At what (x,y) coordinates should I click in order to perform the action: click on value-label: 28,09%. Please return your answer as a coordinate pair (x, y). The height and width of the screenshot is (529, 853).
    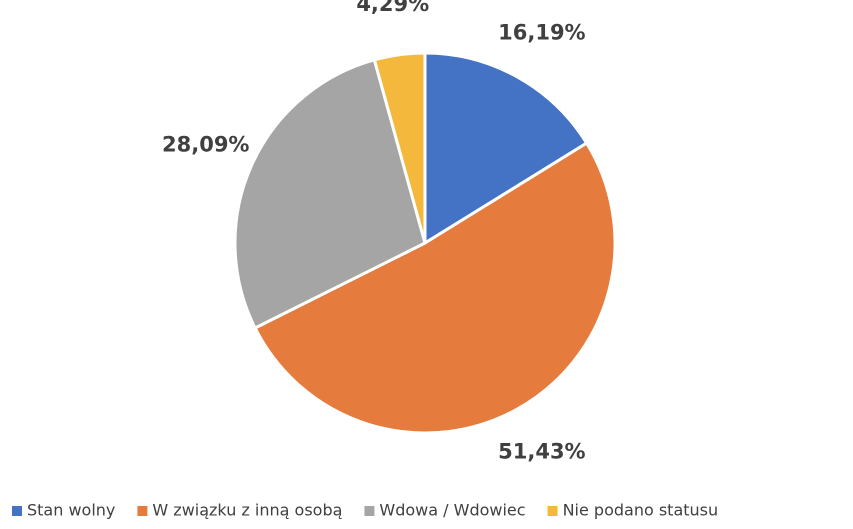
    Looking at the image, I should click on (205, 144).